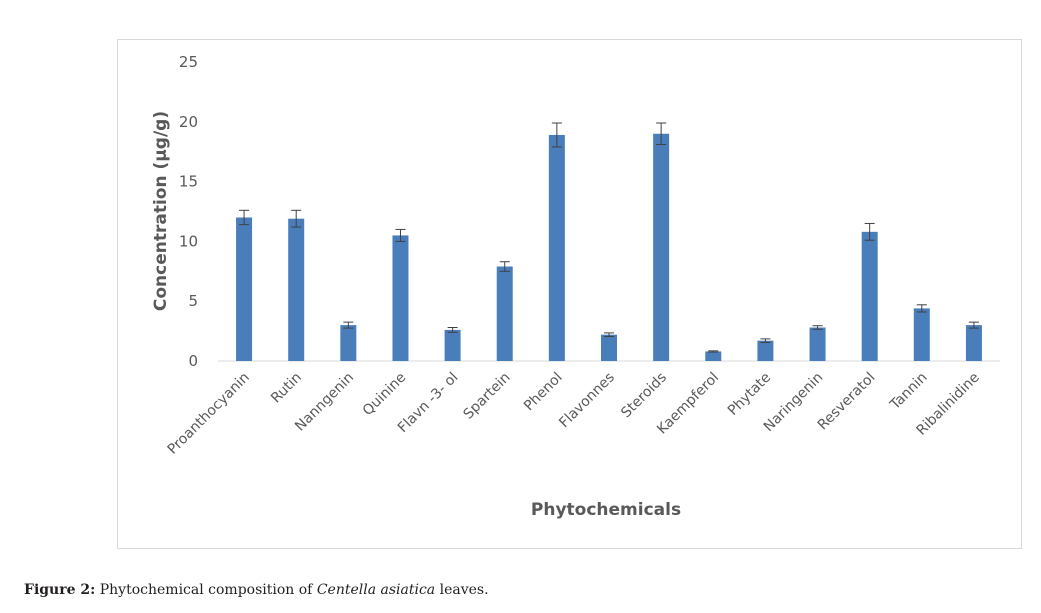  What do you see at coordinates (749, 394) in the screenshot?
I see `x-tick-label: Phytate` at bounding box center [749, 394].